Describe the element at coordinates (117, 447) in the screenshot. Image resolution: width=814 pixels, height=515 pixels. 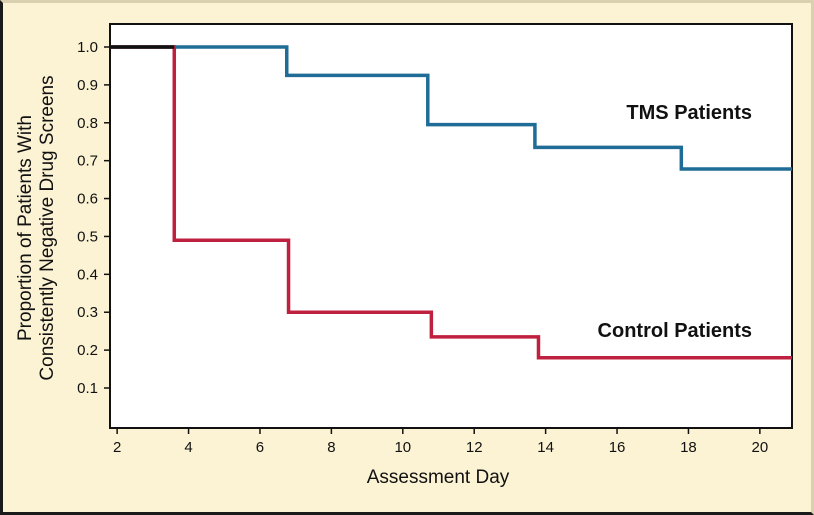
I see `x-tick-label: 2` at that location.